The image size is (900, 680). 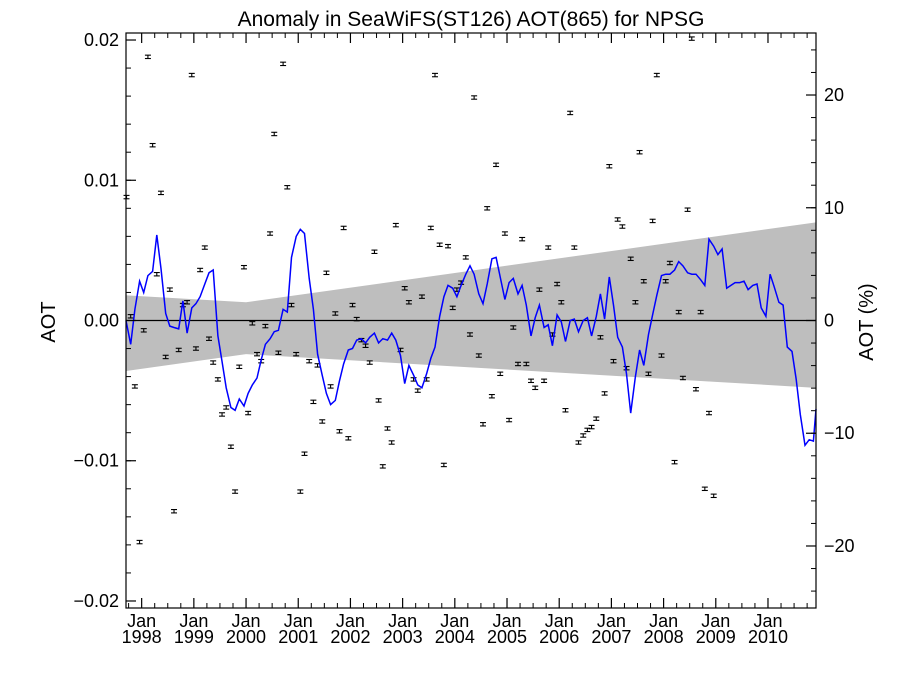 I want to click on y-tick-label-left: −0.01, so click(x=96, y=461).